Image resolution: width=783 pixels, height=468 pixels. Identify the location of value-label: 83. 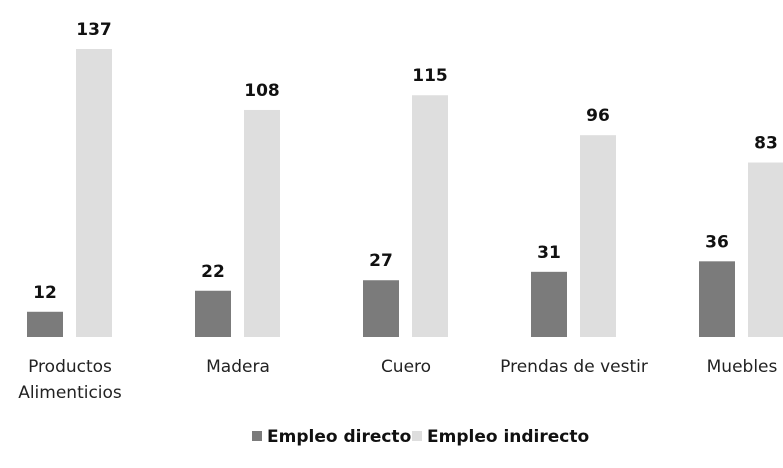
(766, 144).